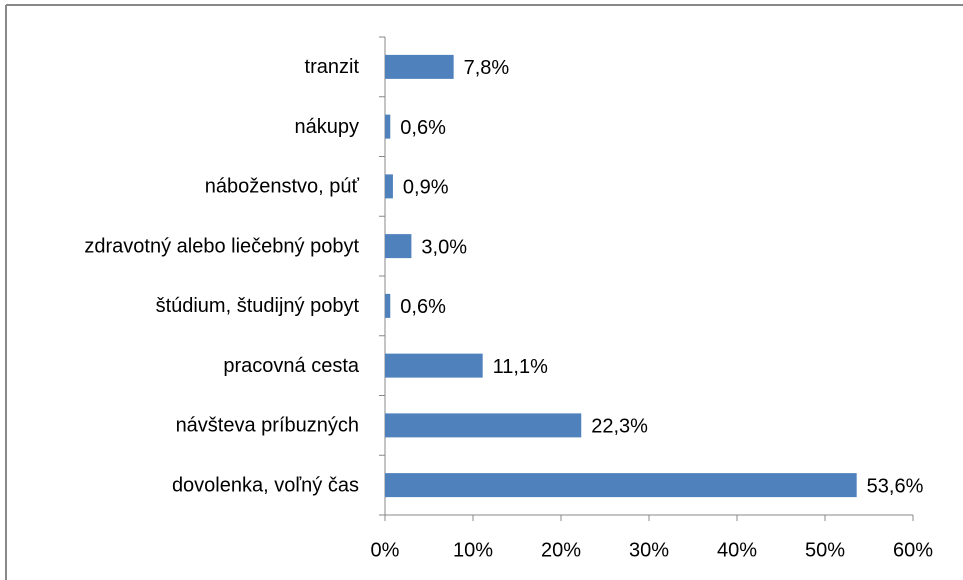 This screenshot has height=580, width=963. Describe the element at coordinates (913, 550) in the screenshot. I see `x-tick-label: 60%` at that location.